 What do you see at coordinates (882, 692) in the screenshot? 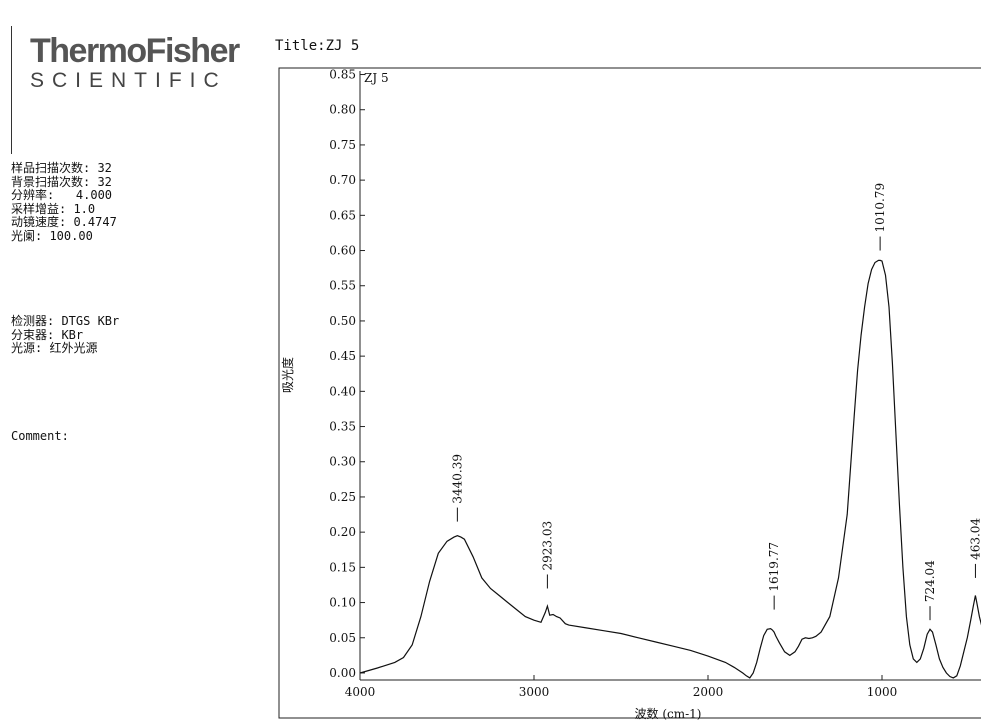
I see `x-tick-label: 1000` at bounding box center [882, 692].